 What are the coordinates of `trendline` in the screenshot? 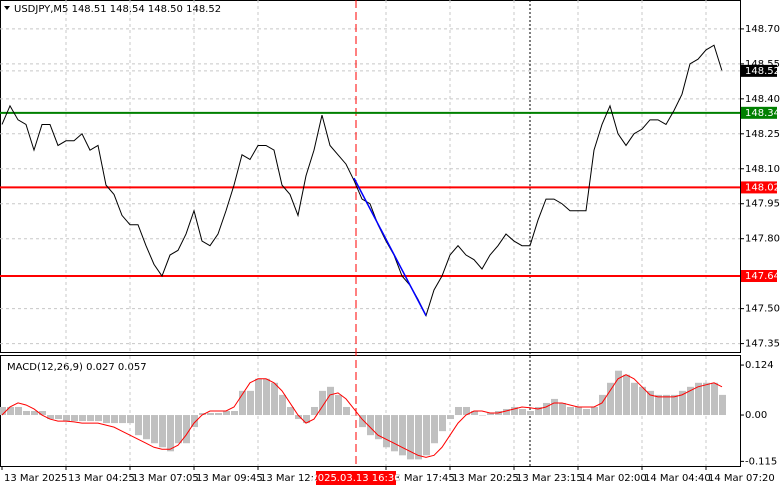 It's located at (390, 246).